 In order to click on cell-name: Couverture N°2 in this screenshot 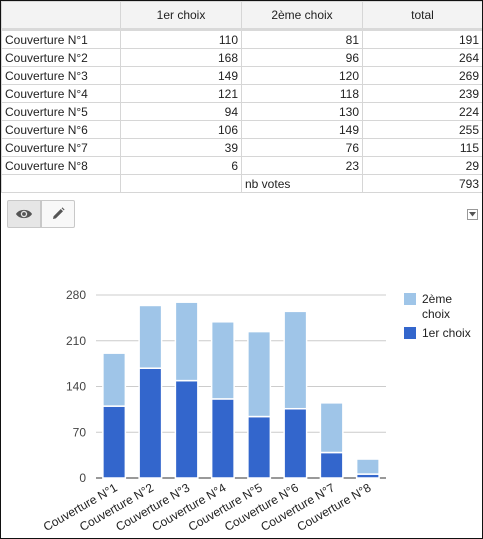, I will do `click(61, 57)`.